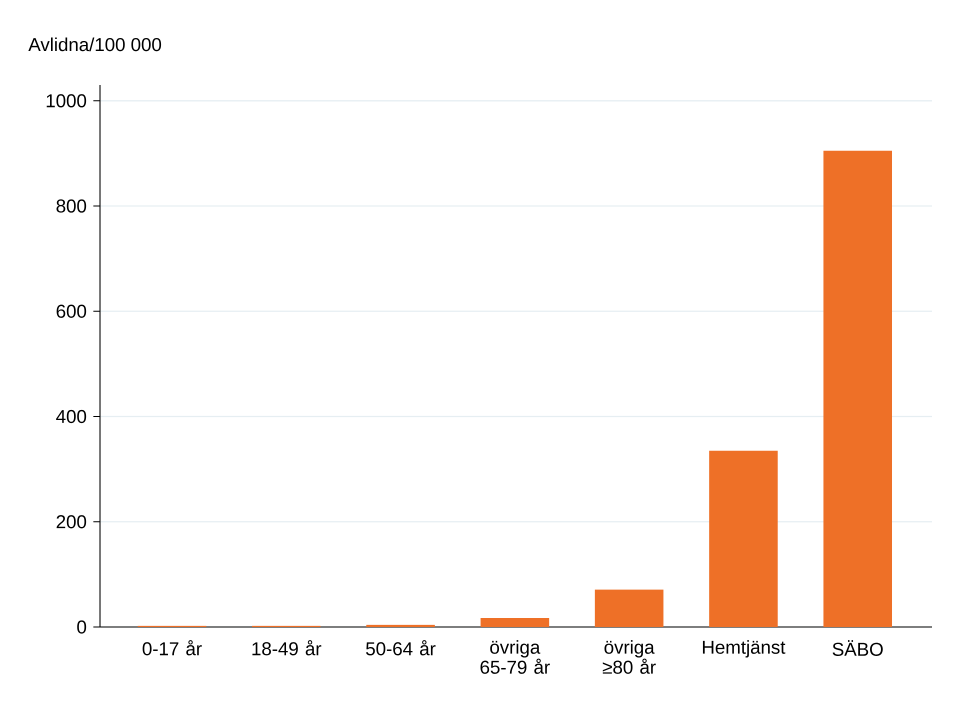  I want to click on x-tick-label: Hemtjänst, so click(744, 649).